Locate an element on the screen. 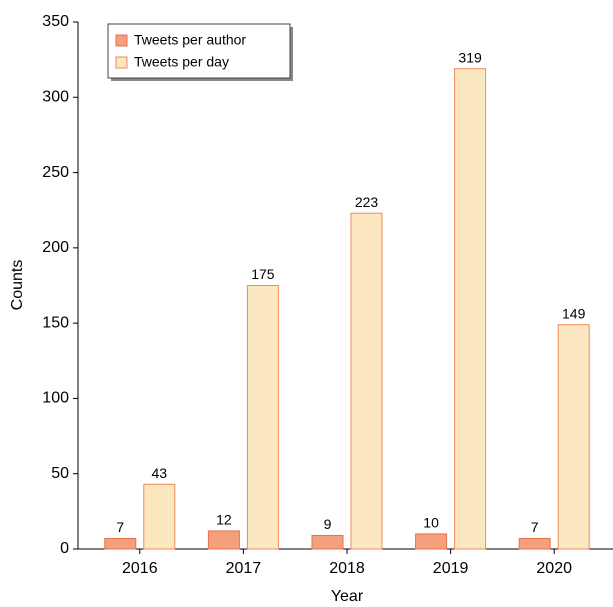 This screenshot has width=613, height=607. x-tick-label: 2017 is located at coordinates (244, 568).